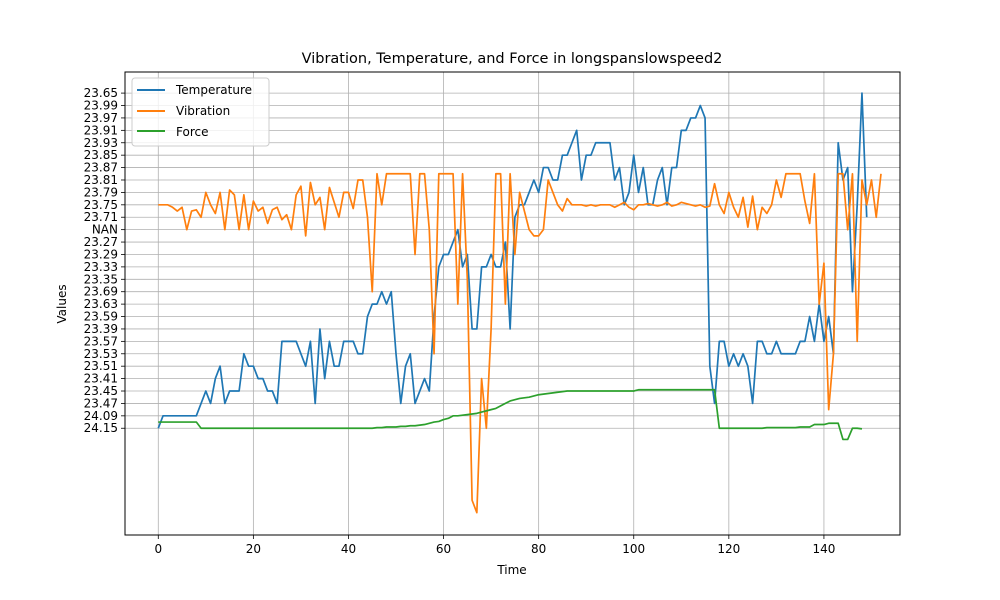 Image resolution: width=1000 pixels, height=600 pixels. What do you see at coordinates (101, 279) in the screenshot?
I see `y-tick-label: 23.35` at bounding box center [101, 279].